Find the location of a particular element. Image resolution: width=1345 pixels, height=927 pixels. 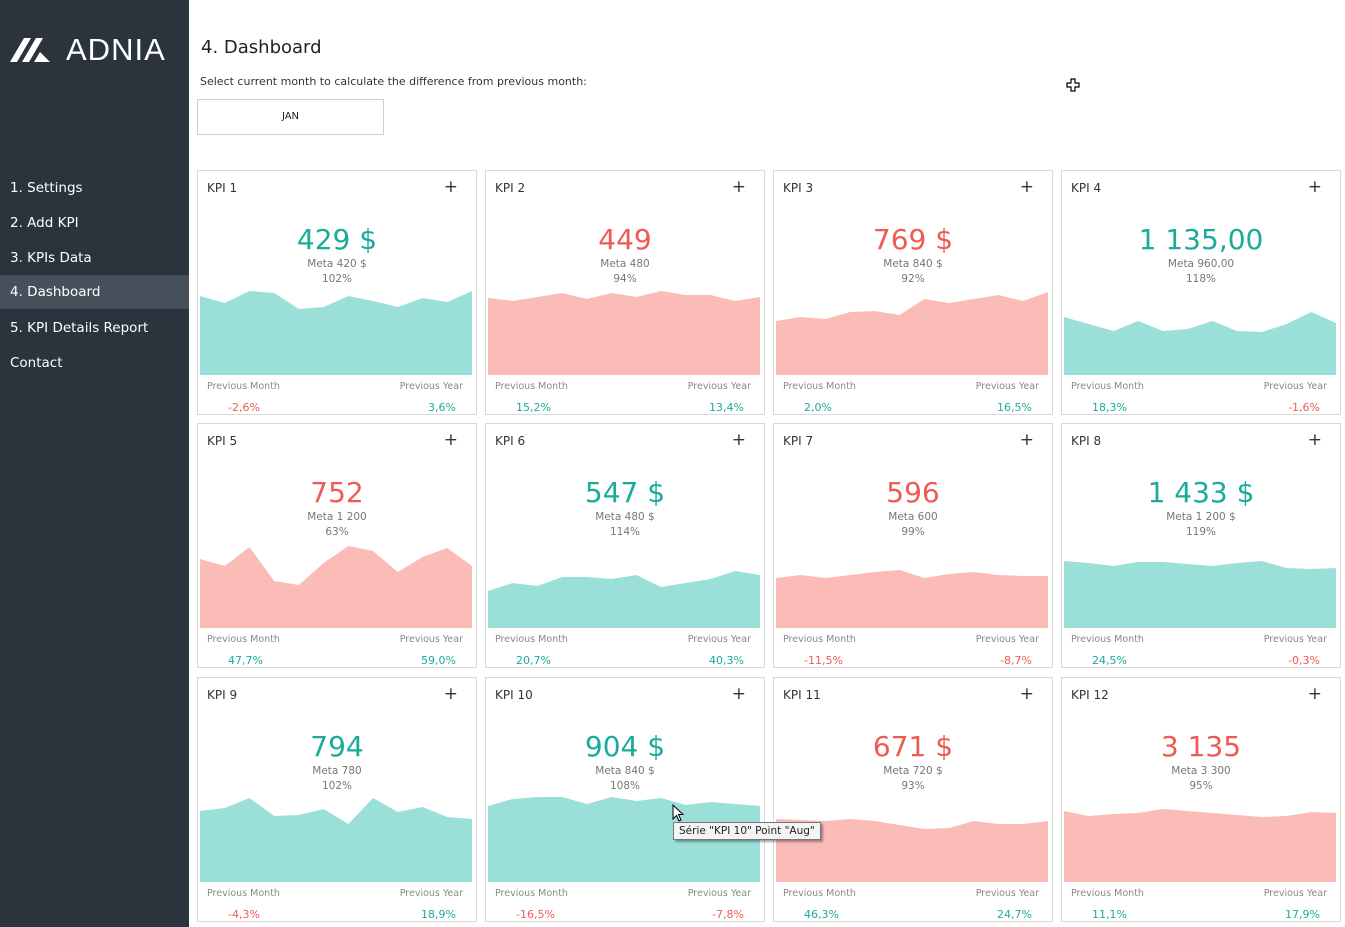

kpi-value: 429 $ is located at coordinates (337, 239).